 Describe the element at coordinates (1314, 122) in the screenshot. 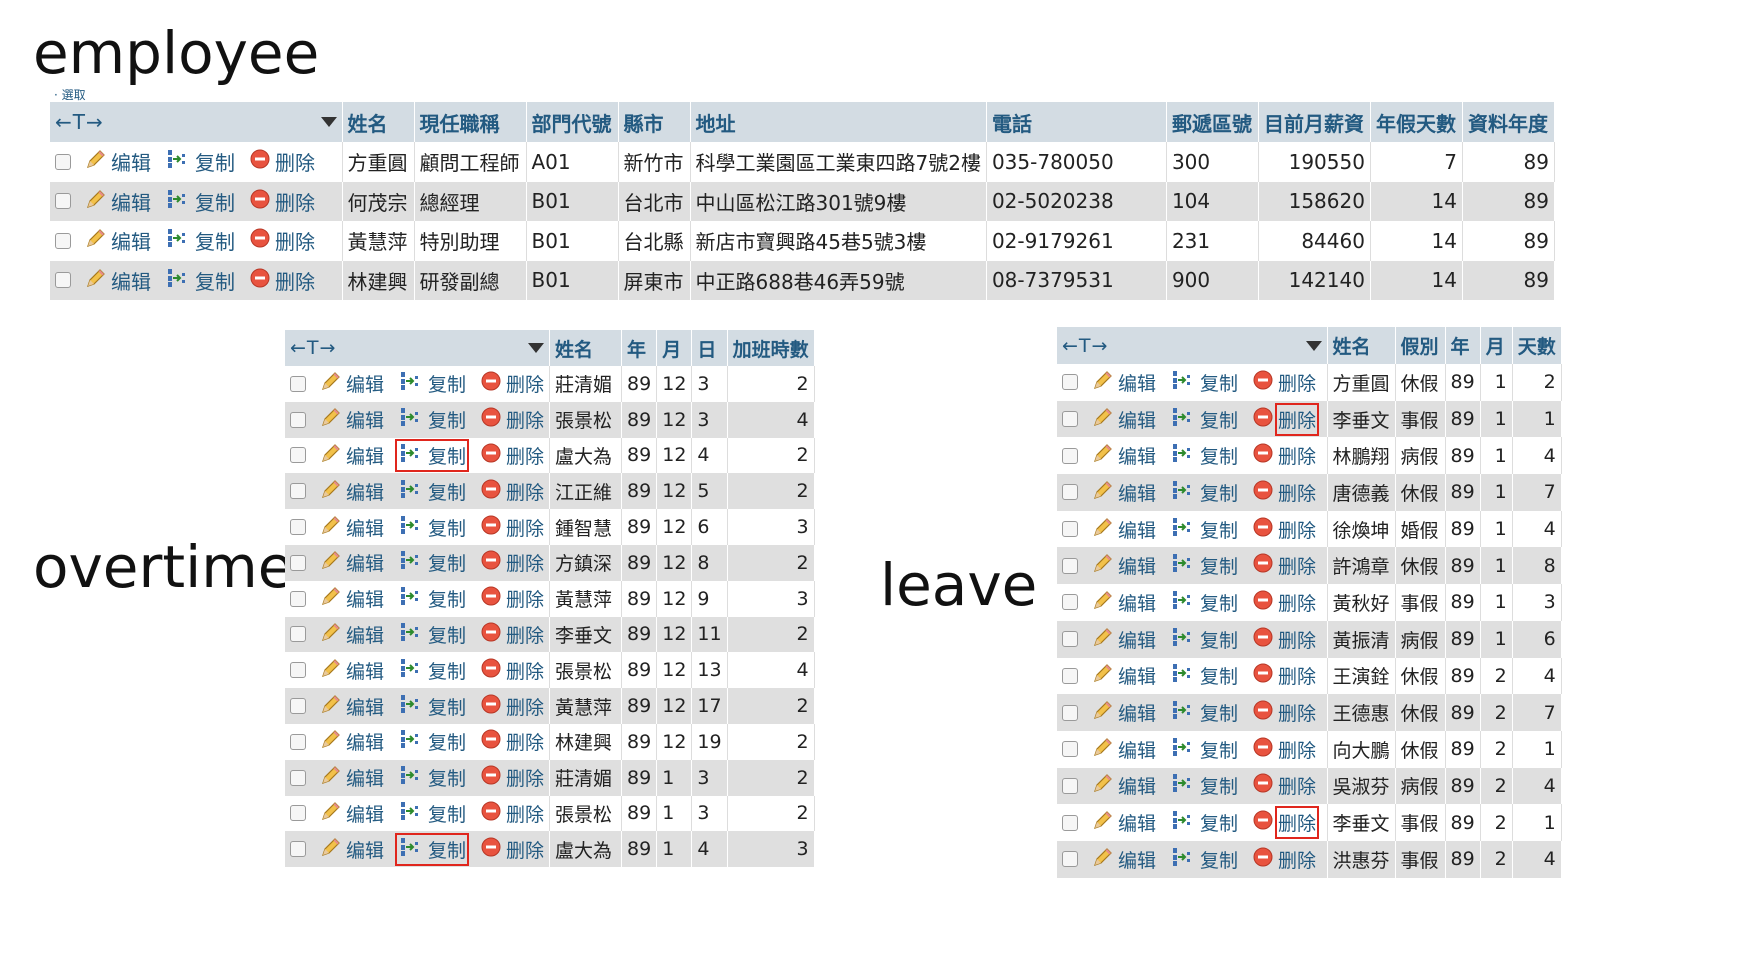

I see `column-header: 目前月薪資` at that location.